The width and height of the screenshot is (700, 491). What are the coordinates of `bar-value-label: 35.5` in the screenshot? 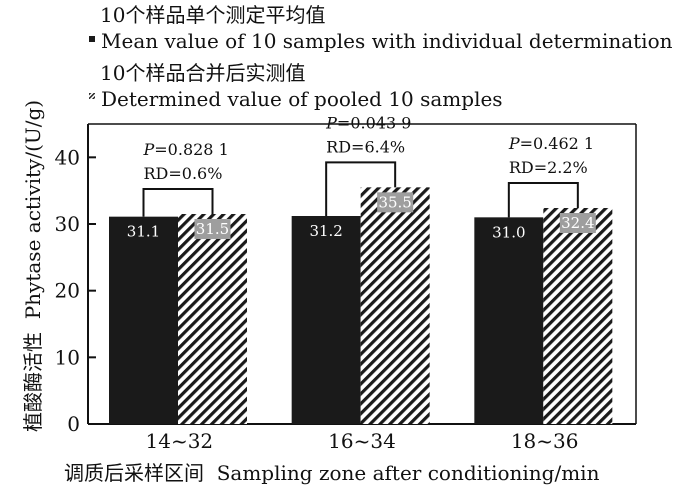 It's located at (394, 202).